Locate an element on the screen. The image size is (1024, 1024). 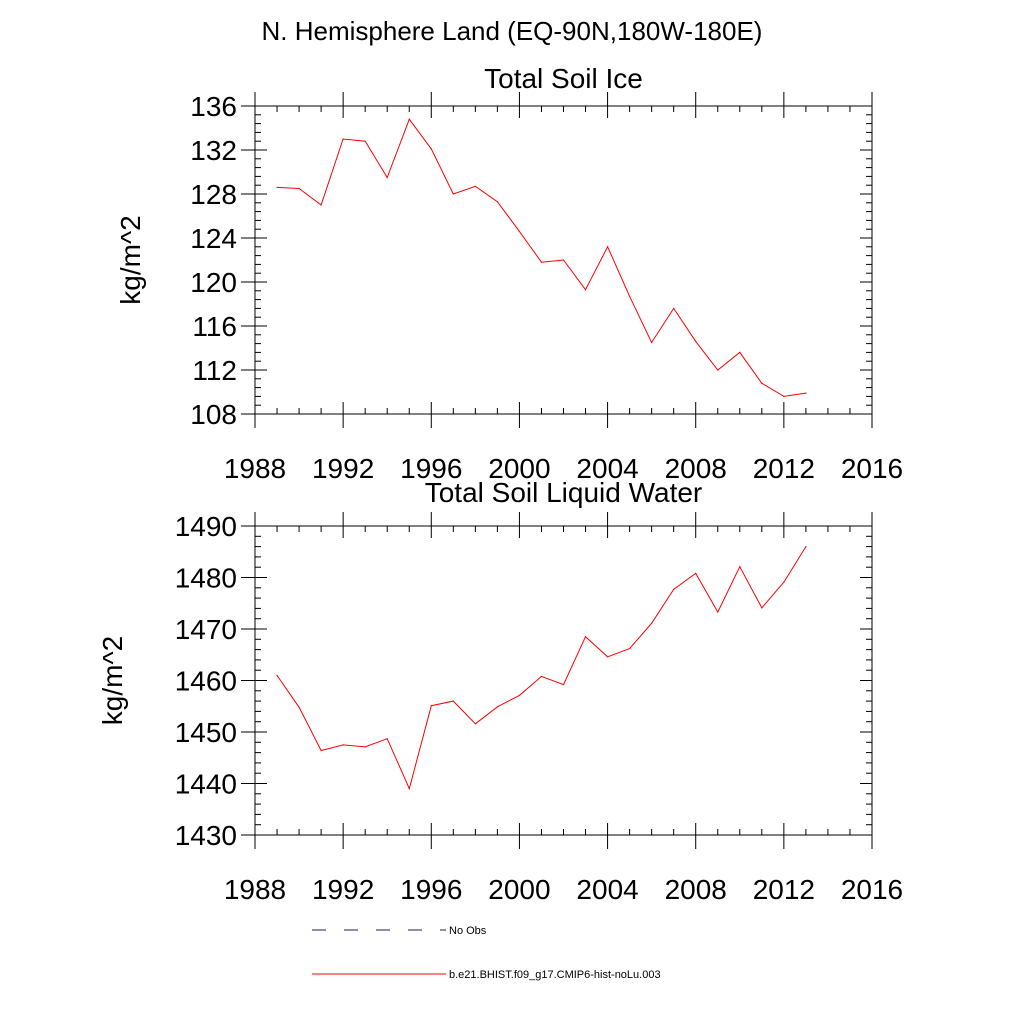
y-tick-label: 108 is located at coordinates (213, 414).